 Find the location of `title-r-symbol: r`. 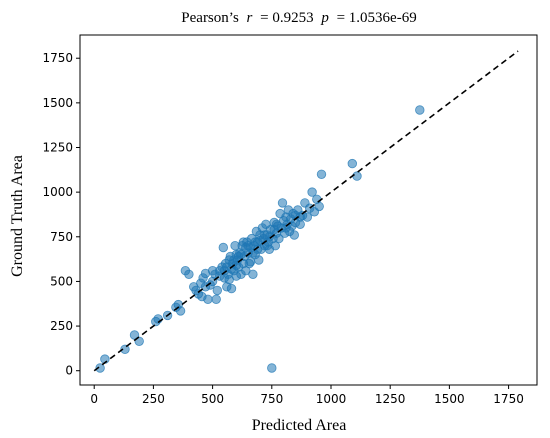

title-r-symbol: r is located at coordinates (250, 18).